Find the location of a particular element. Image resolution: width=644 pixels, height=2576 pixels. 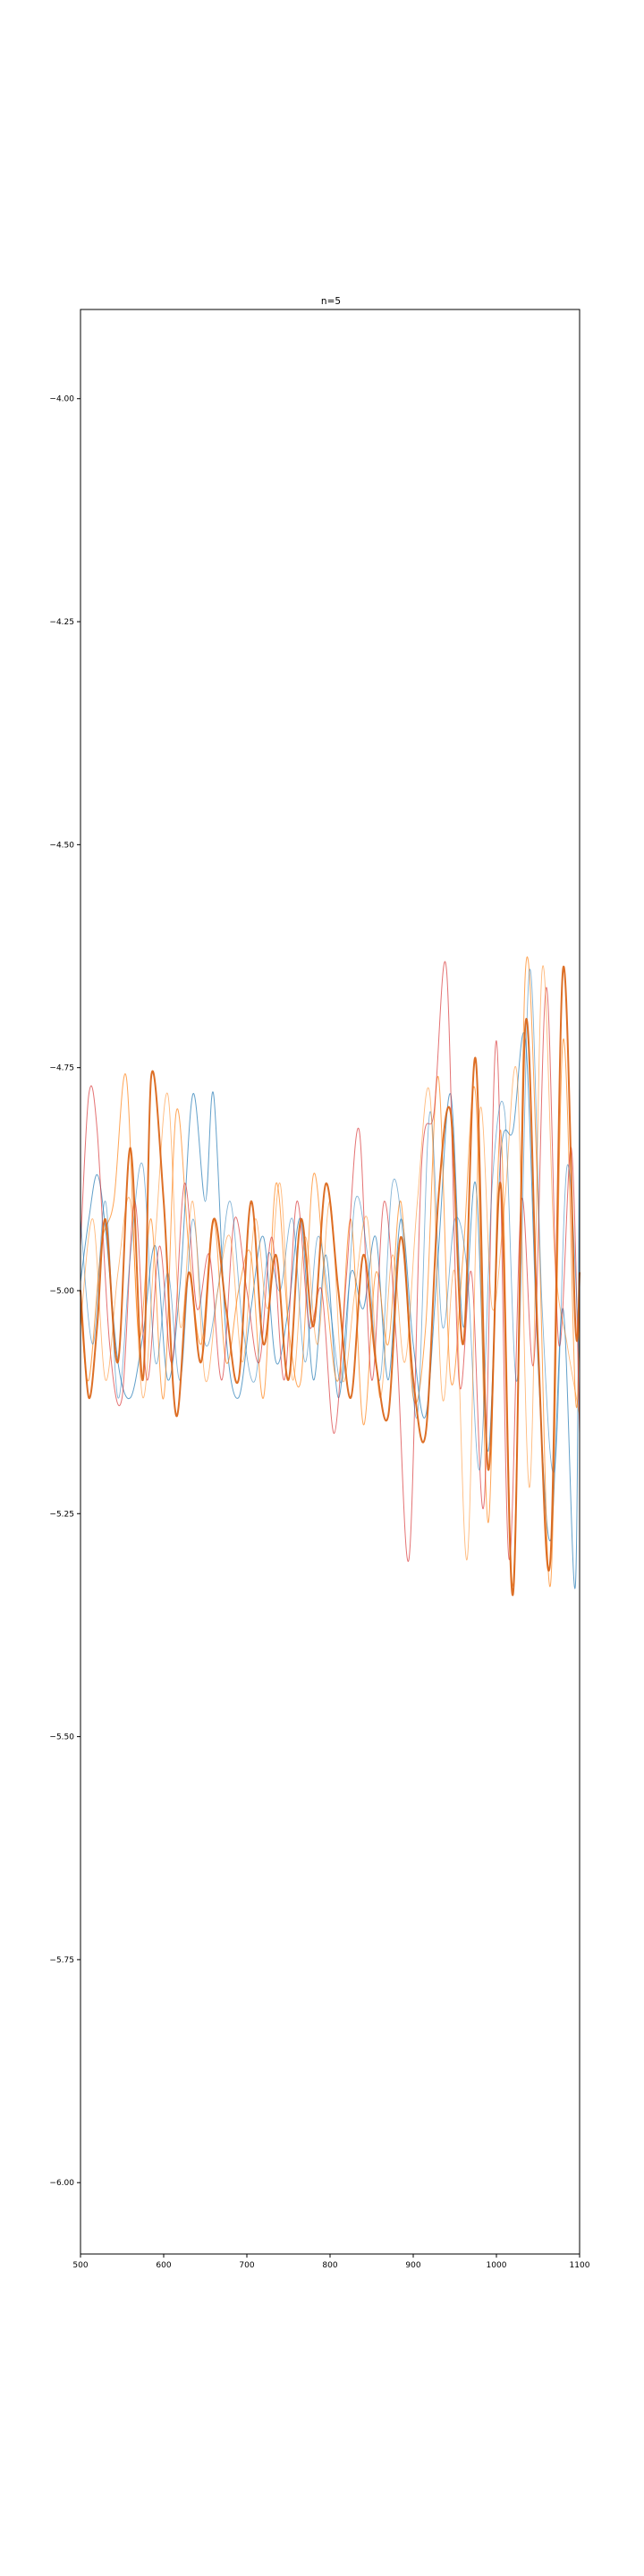

x-tick-label: 600 is located at coordinates (163, 2265).